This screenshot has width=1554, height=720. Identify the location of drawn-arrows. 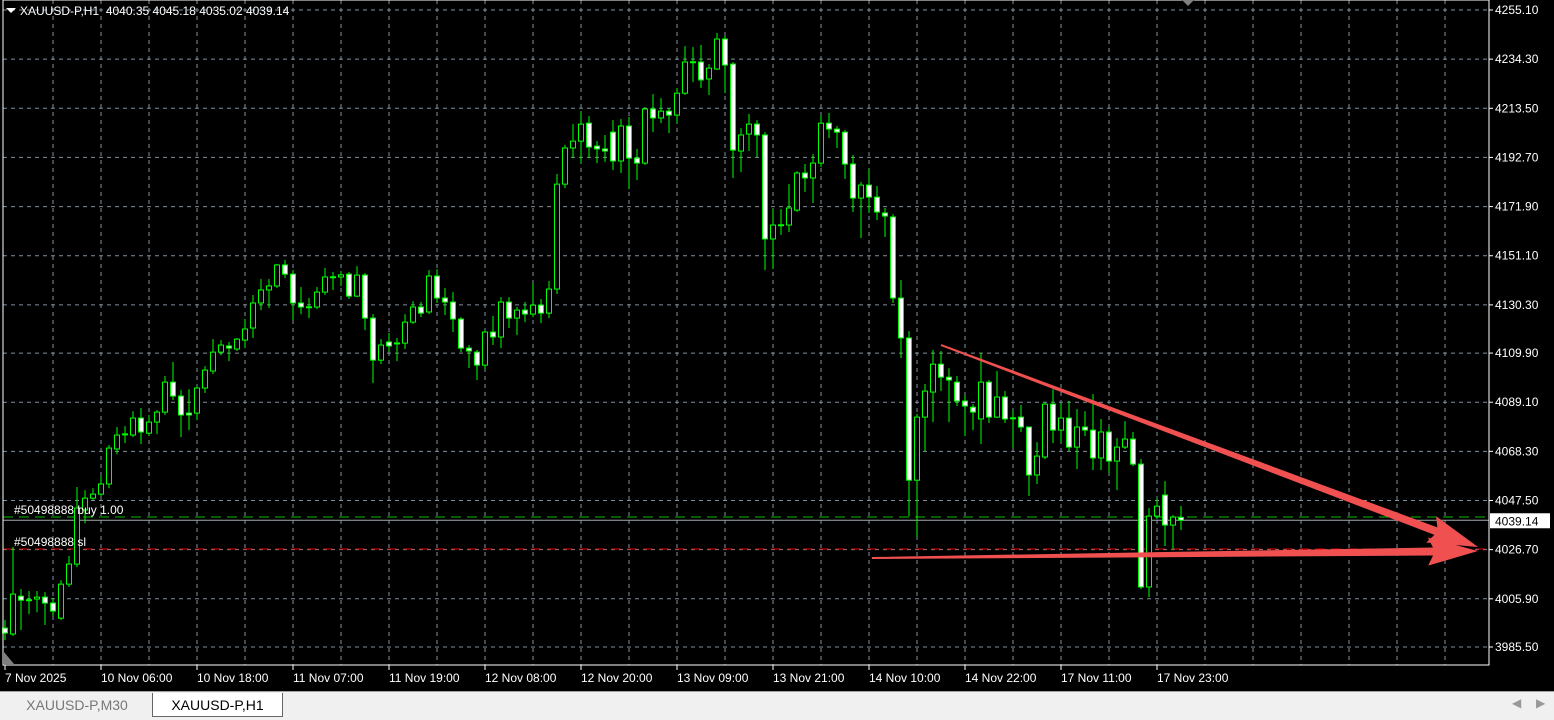
(1177, 452).